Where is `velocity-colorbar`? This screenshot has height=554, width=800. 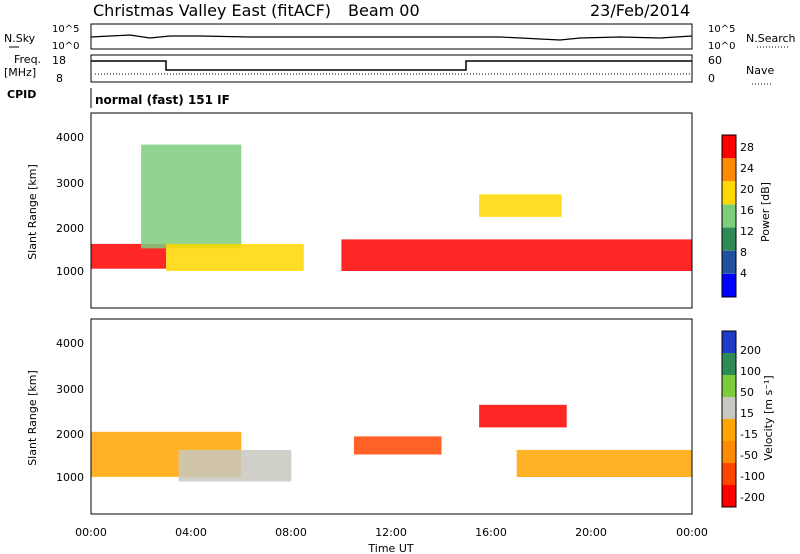 velocity-colorbar is located at coordinates (729, 419).